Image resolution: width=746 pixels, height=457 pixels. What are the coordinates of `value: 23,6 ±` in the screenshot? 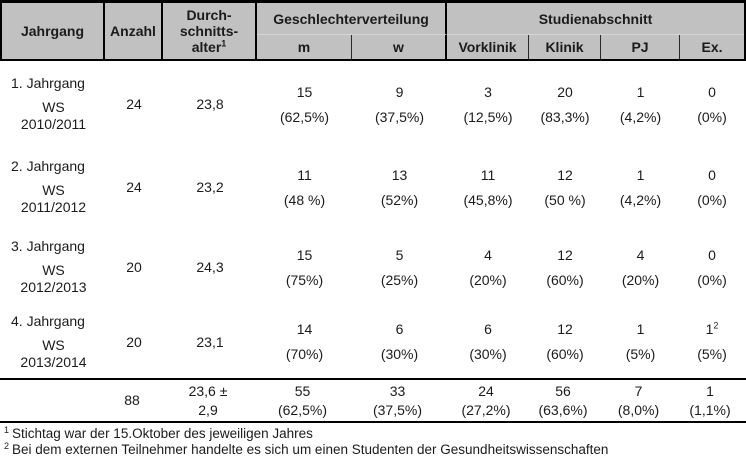 It's located at (208, 390).